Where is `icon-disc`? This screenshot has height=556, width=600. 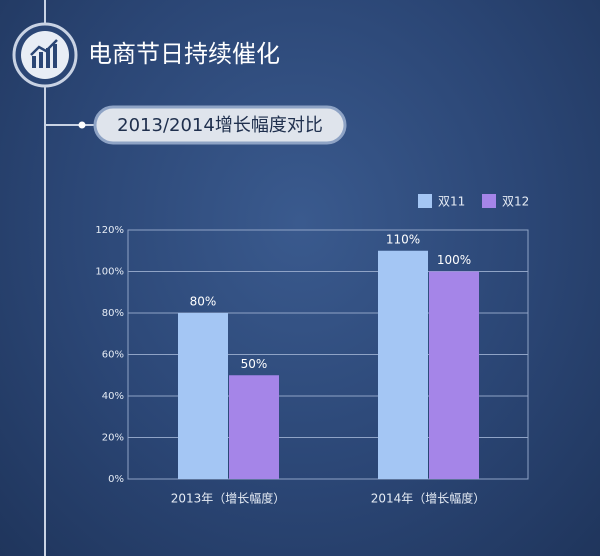 icon-disc is located at coordinates (45, 55).